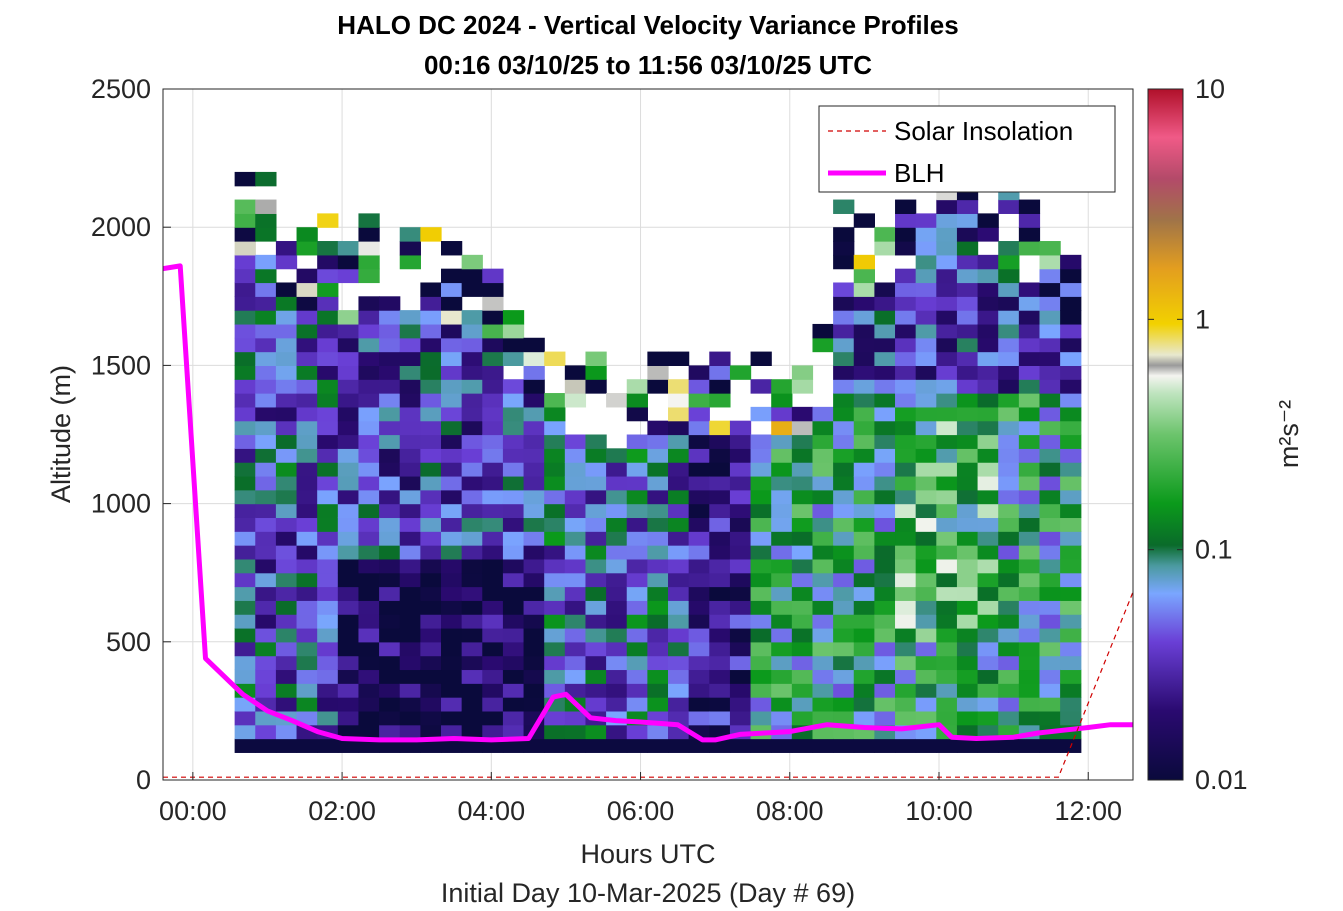 The height and width of the screenshot is (911, 1343). Describe the element at coordinates (61, 434) in the screenshot. I see `y-axis-label: Altitude (m)` at that location.